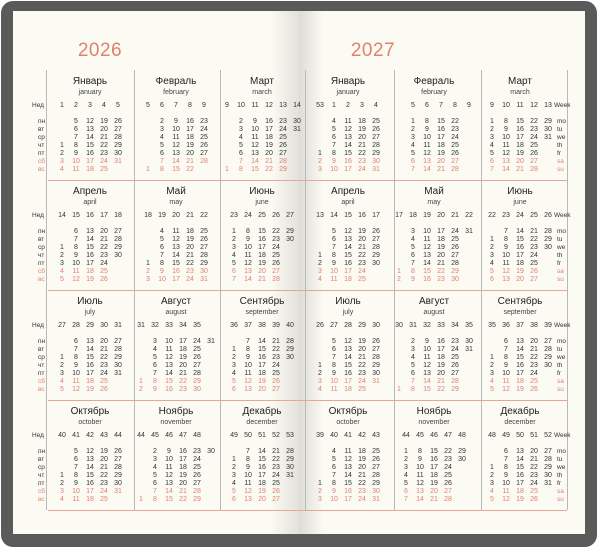 This screenshot has width=600, height=550. What do you see at coordinates (436, 400) in the screenshot?
I see `row-divider` at bounding box center [436, 400].